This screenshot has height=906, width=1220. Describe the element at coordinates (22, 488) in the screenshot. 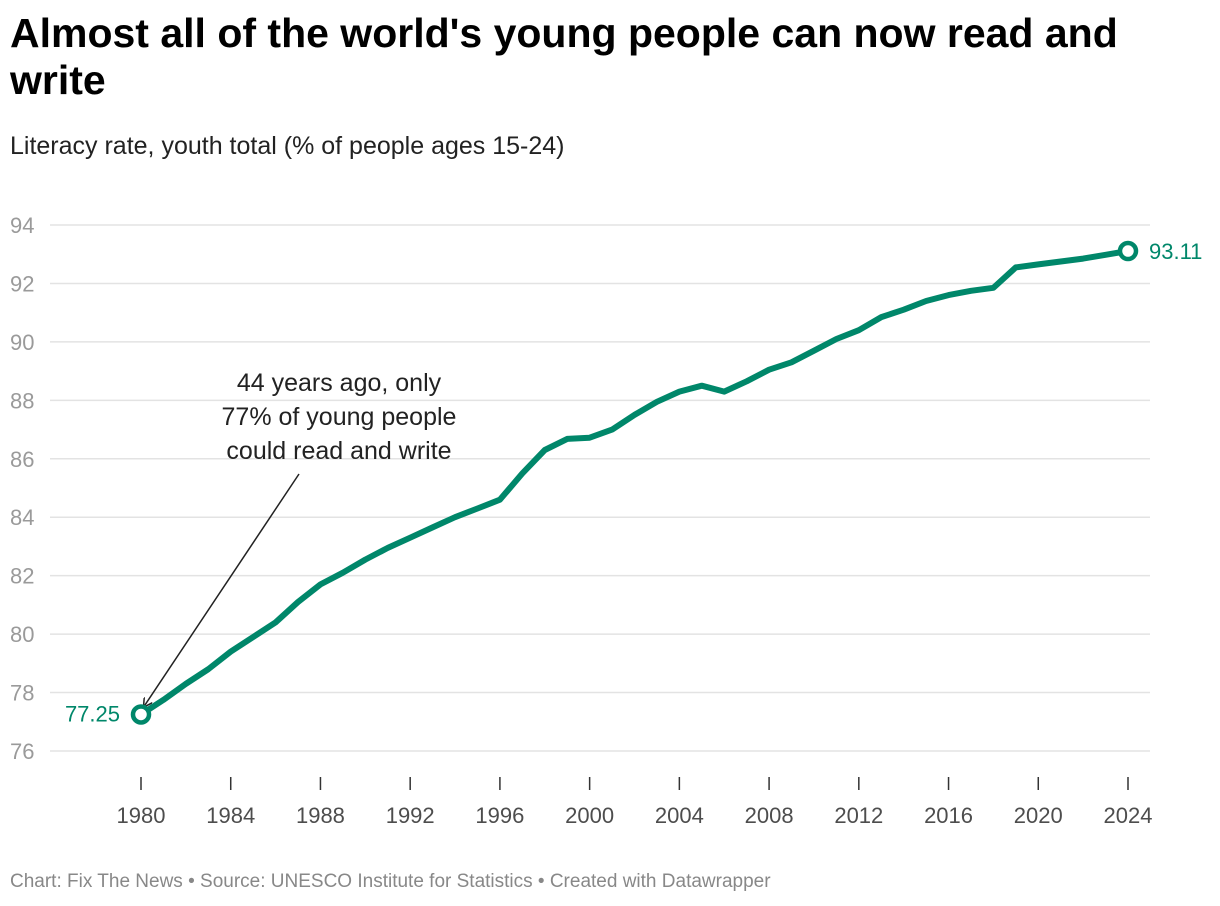

I see `y-axis-ticks: 76 78 80 82 84 86 88 90 92 94` at that location.